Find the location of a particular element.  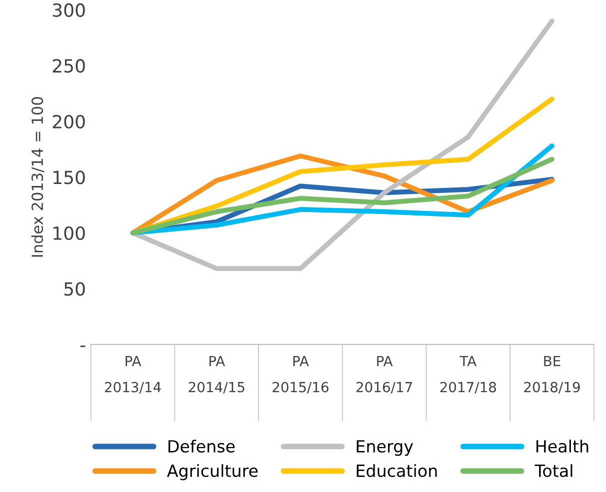

y-tick-label: - is located at coordinates (83, 347).